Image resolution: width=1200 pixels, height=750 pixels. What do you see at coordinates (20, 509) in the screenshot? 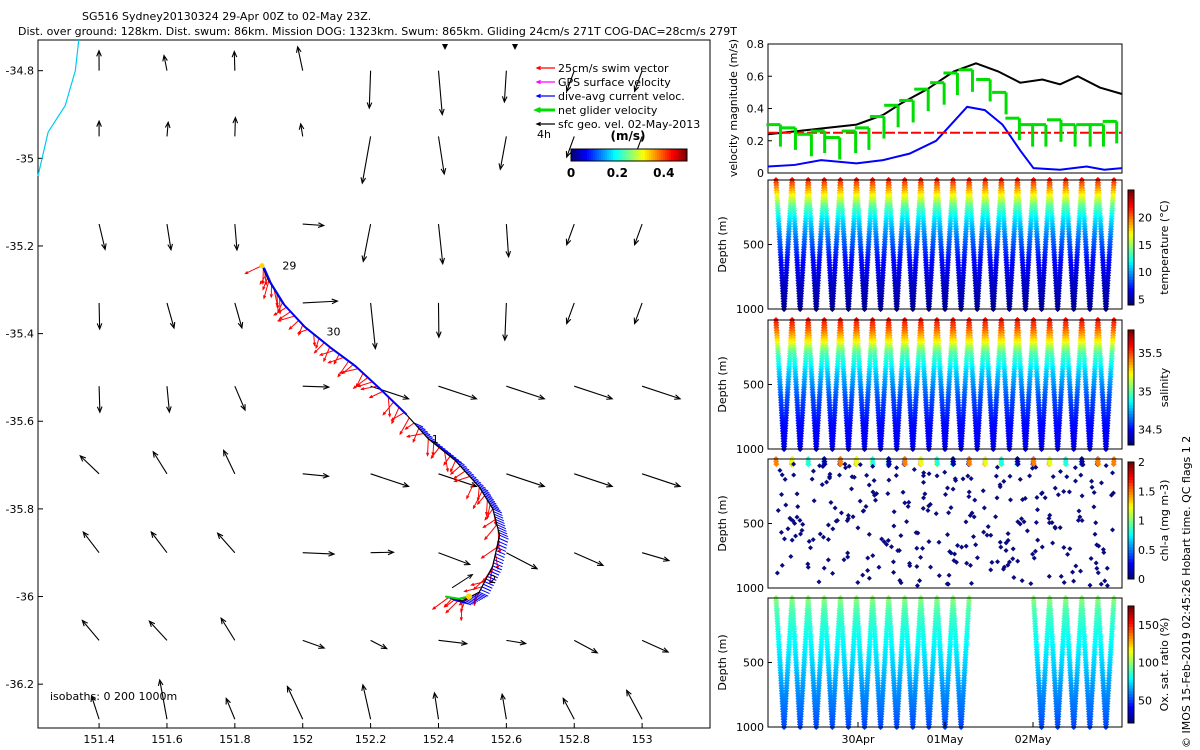
I see `map-y-tick-label: -35.8` at bounding box center [20, 509].